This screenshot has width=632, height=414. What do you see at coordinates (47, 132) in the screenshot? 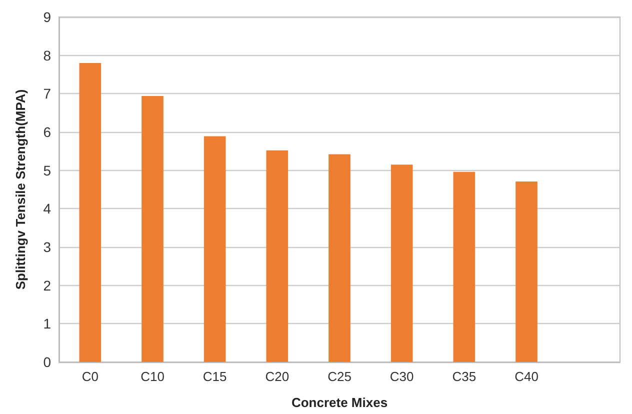
I see `y-tick-label: 6` at bounding box center [47, 132].